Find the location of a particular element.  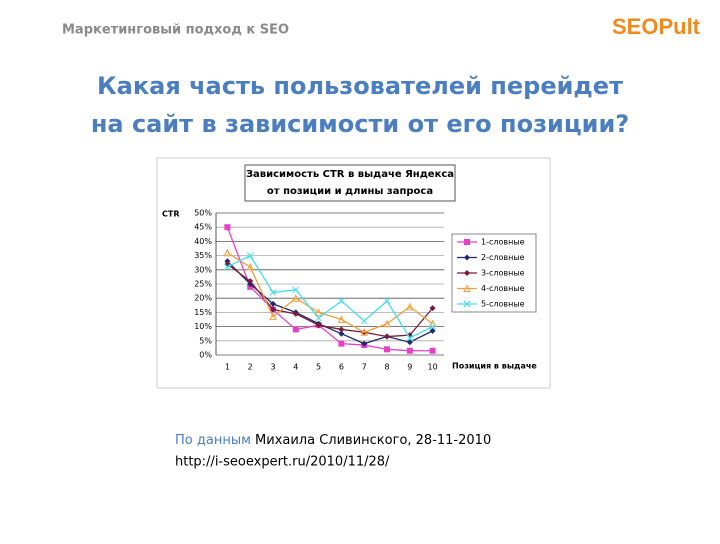

legend-label: 5-словные is located at coordinates (503, 304).